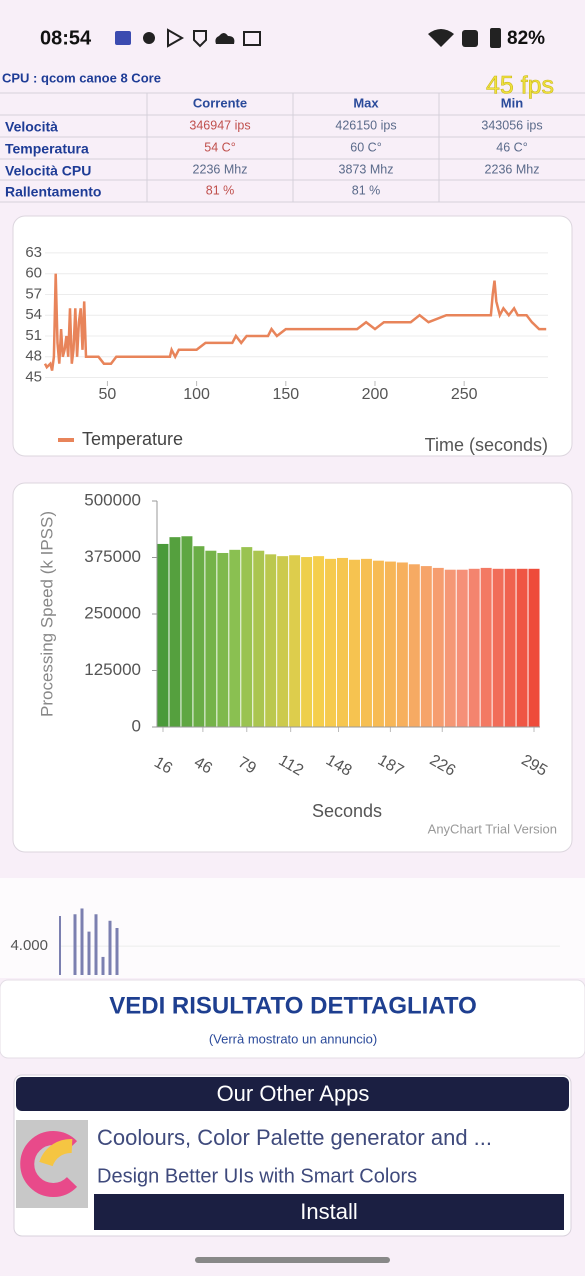 The width and height of the screenshot is (585, 1276). Describe the element at coordinates (112, 556) in the screenshot. I see `y-tick-label: 375000` at that location.